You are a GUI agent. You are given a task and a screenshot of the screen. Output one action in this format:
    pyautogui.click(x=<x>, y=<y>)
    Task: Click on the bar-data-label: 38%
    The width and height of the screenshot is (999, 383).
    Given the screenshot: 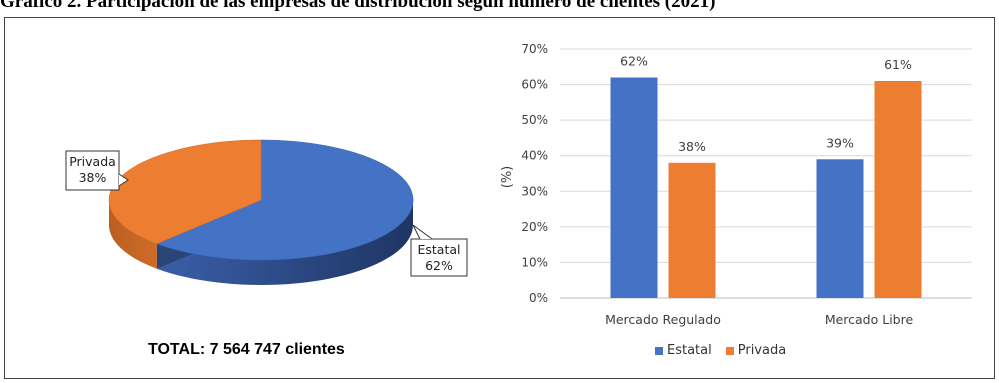 What is the action you would take?
    pyautogui.click(x=692, y=146)
    